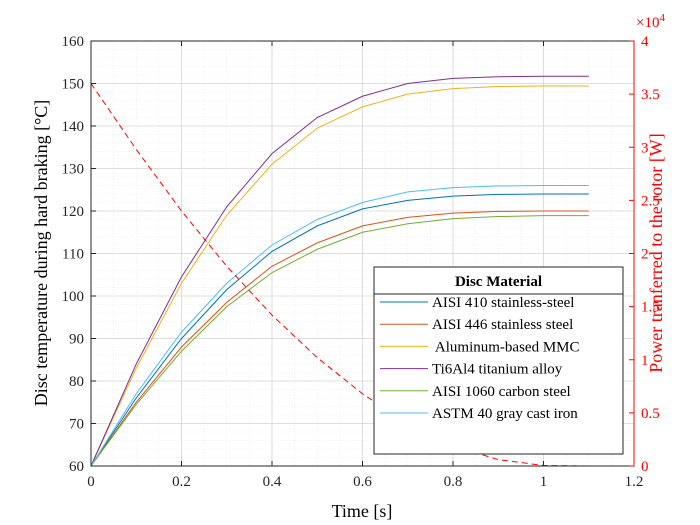 The width and height of the screenshot is (700, 525). Describe the element at coordinates (645, 42) in the screenshot. I see `y2-tick-label: 4` at that location.